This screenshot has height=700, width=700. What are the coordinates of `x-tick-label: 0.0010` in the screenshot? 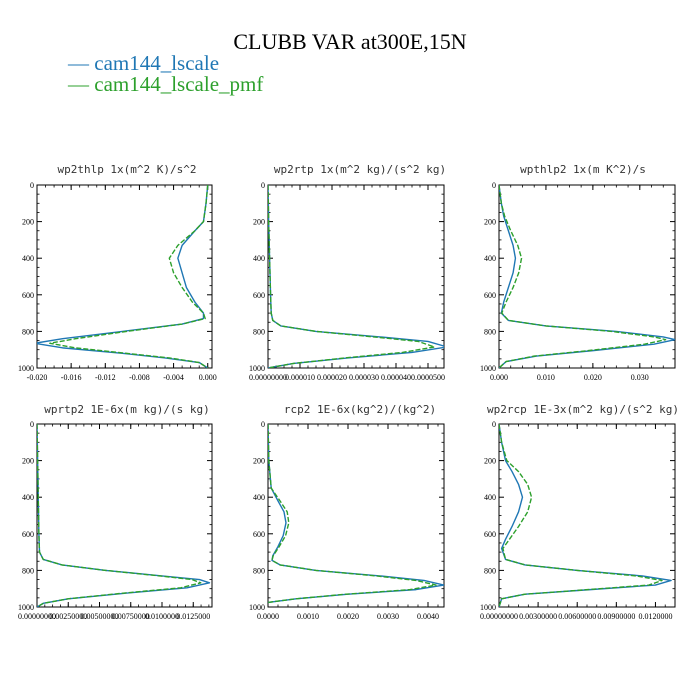 It's located at (308, 616).